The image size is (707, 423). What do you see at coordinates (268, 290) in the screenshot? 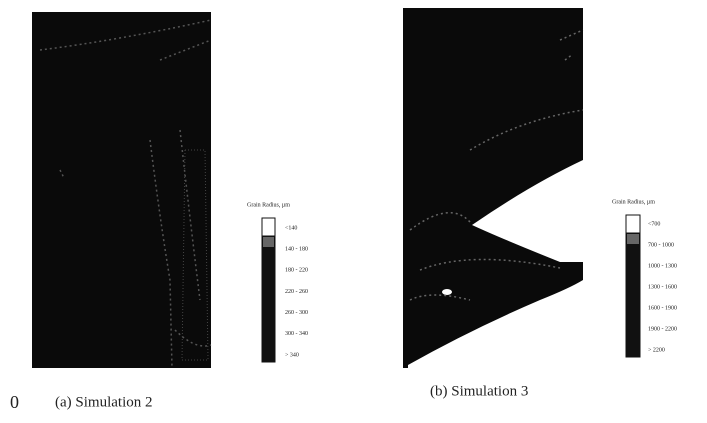
I see `legend-bar-a` at bounding box center [268, 290].